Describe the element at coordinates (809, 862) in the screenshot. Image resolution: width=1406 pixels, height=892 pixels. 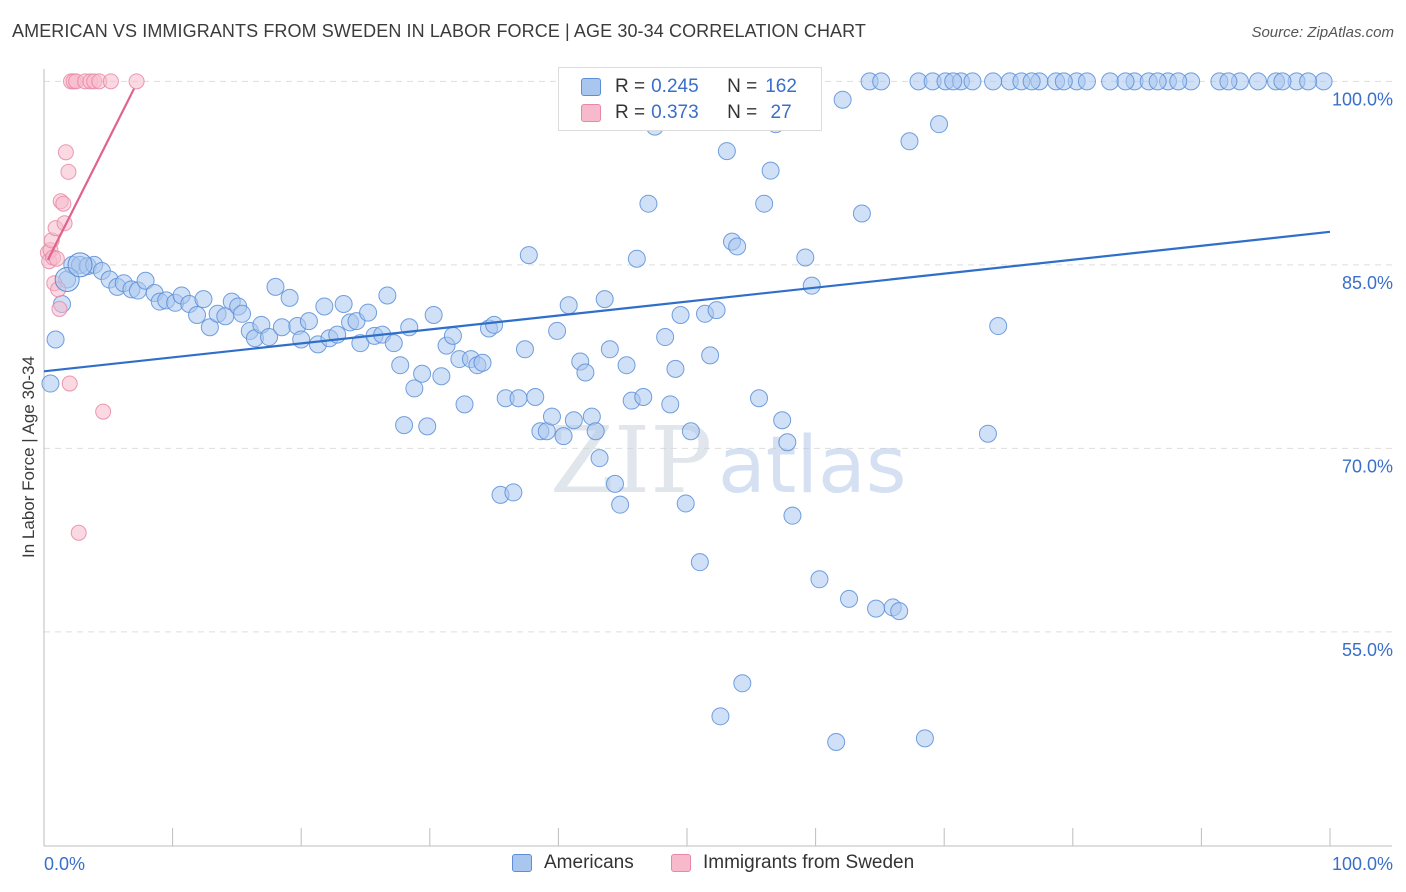
I see `bottom-legend-label-sweden: Immigrants from Sweden` at that location.